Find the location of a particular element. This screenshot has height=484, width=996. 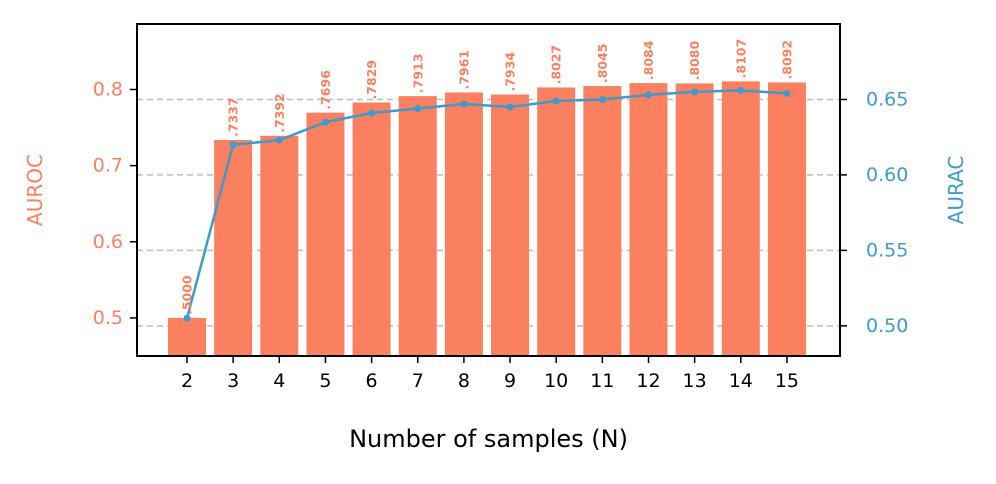

x-tick-label: 8 is located at coordinates (464, 381).